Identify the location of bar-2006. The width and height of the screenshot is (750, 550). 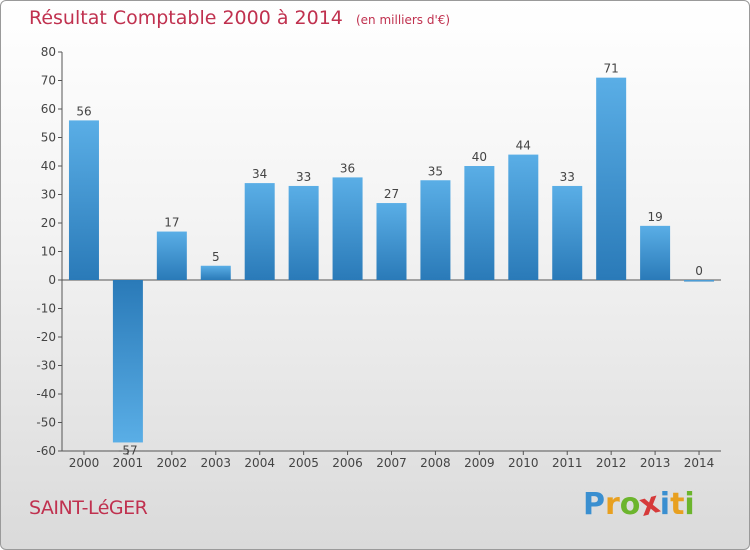
(347, 228).